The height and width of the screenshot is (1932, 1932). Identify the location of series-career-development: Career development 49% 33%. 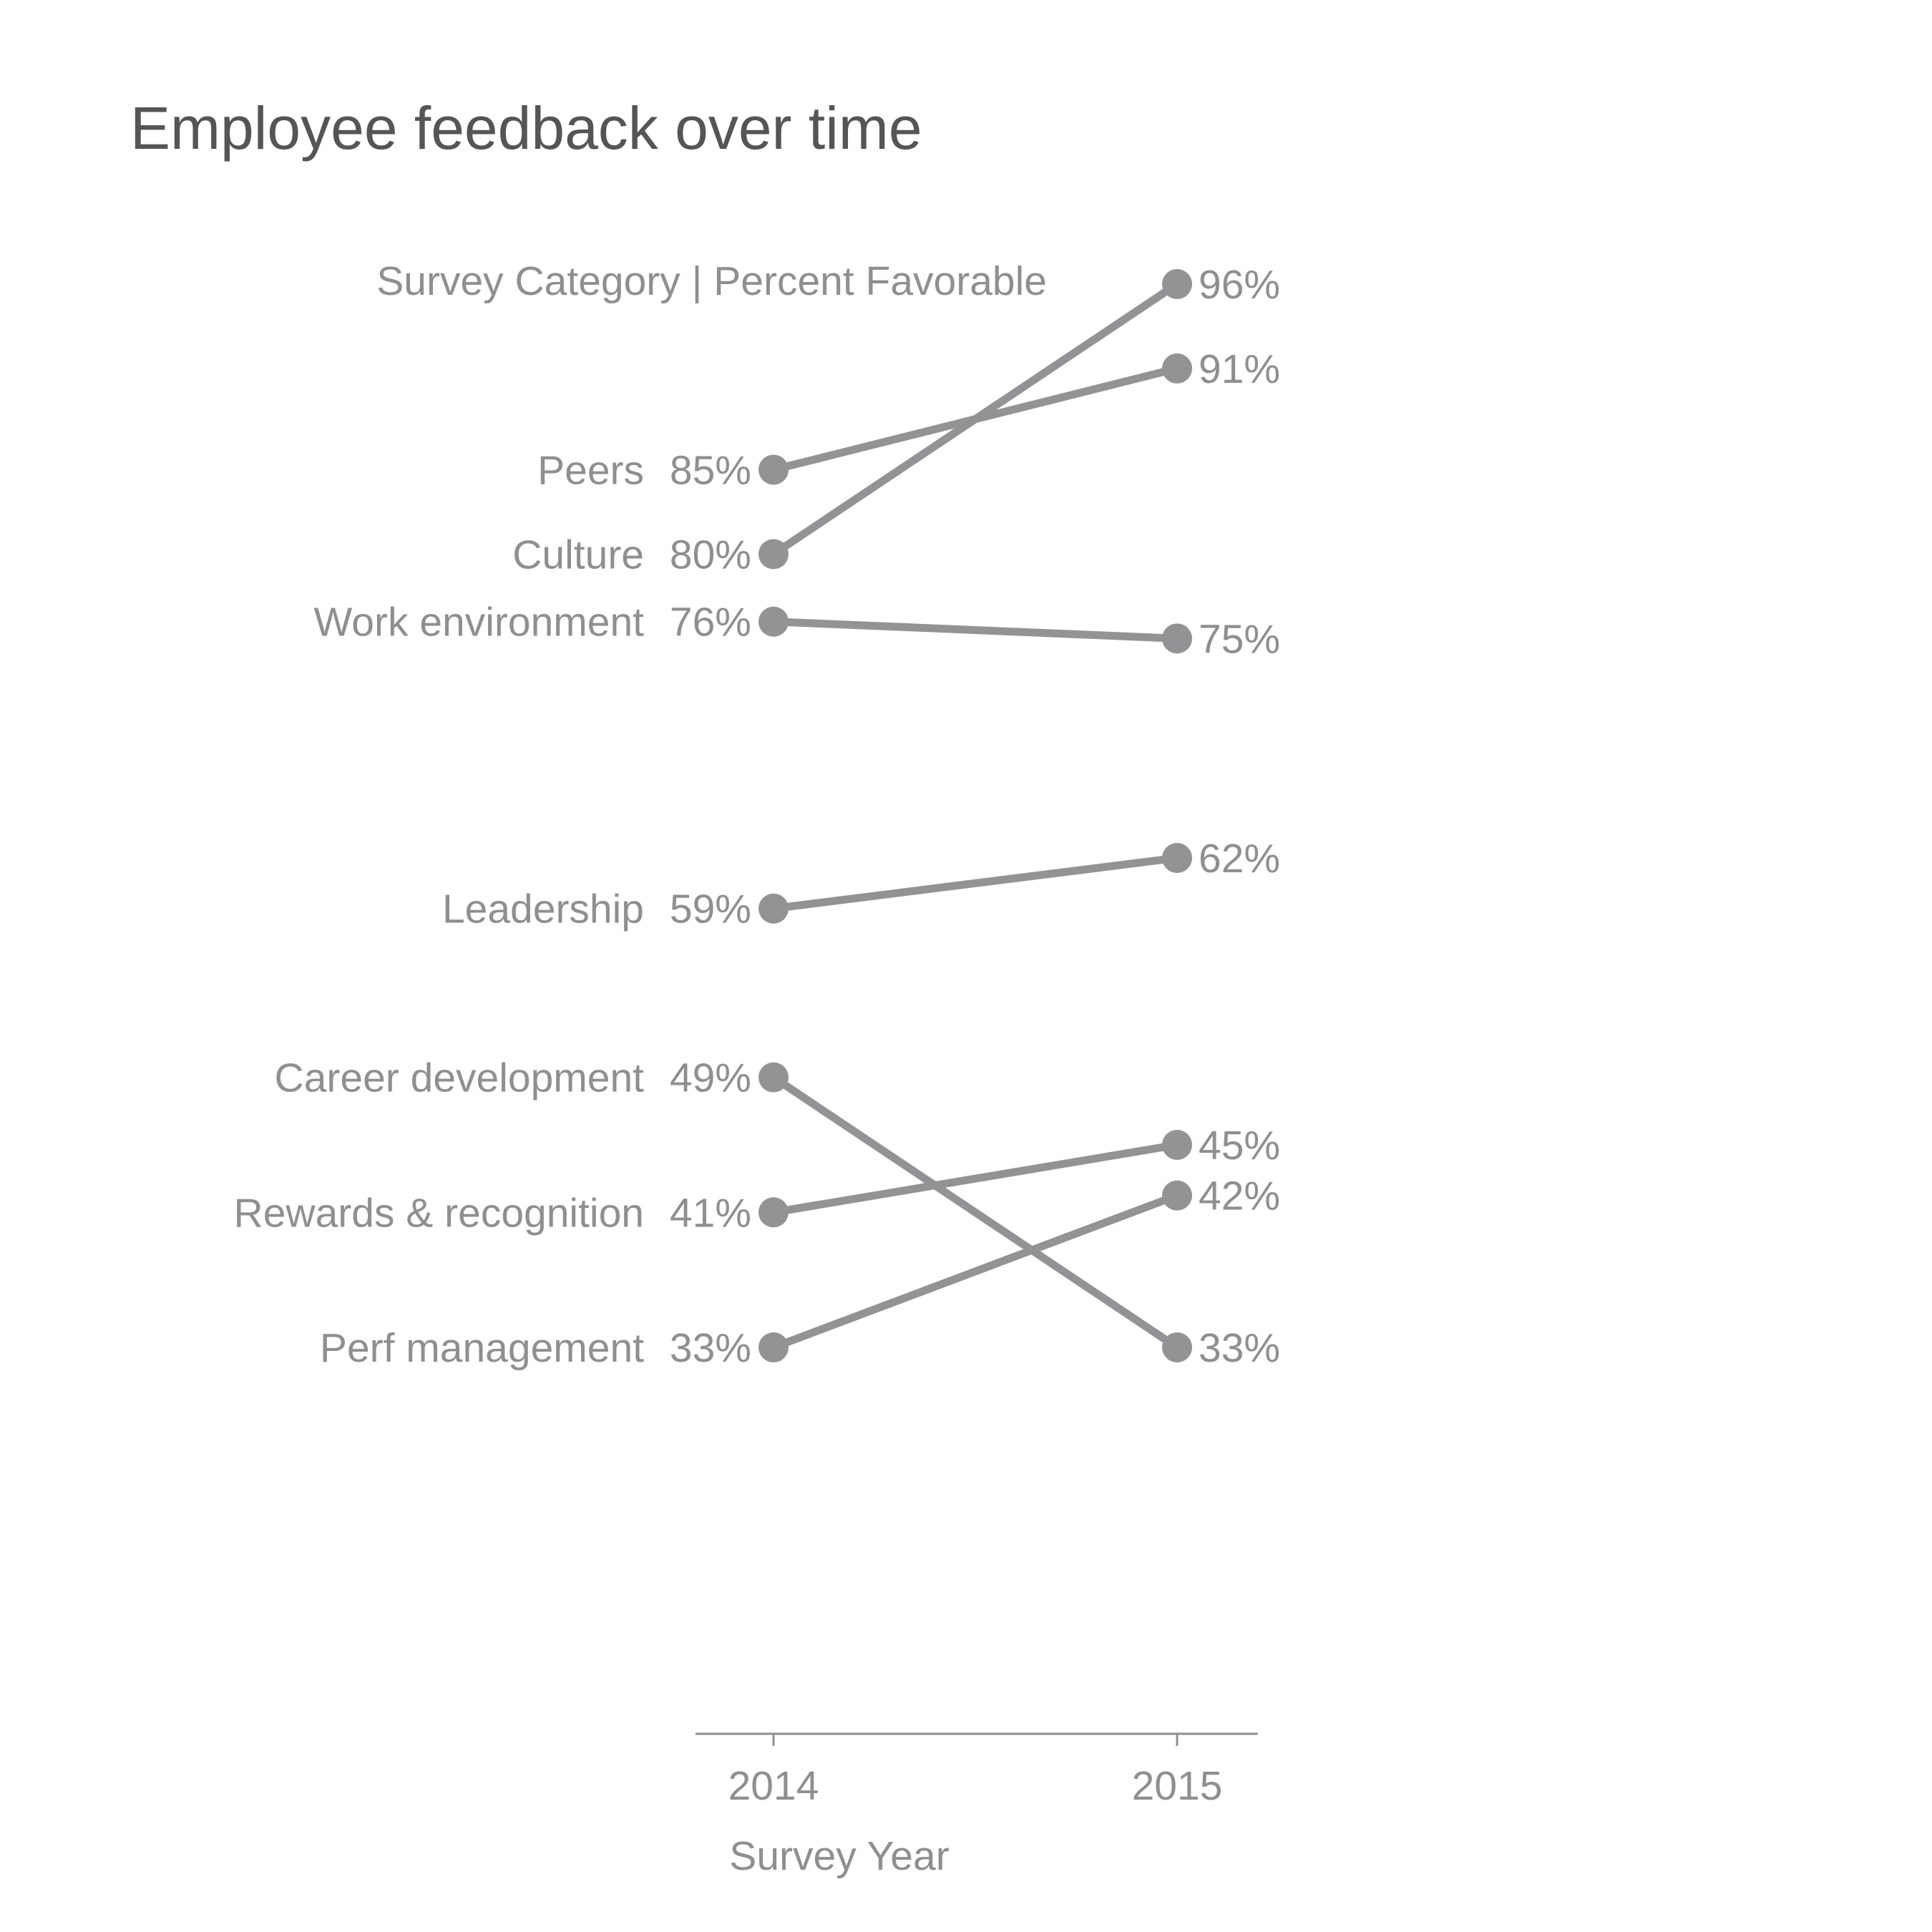
(778, 1213).